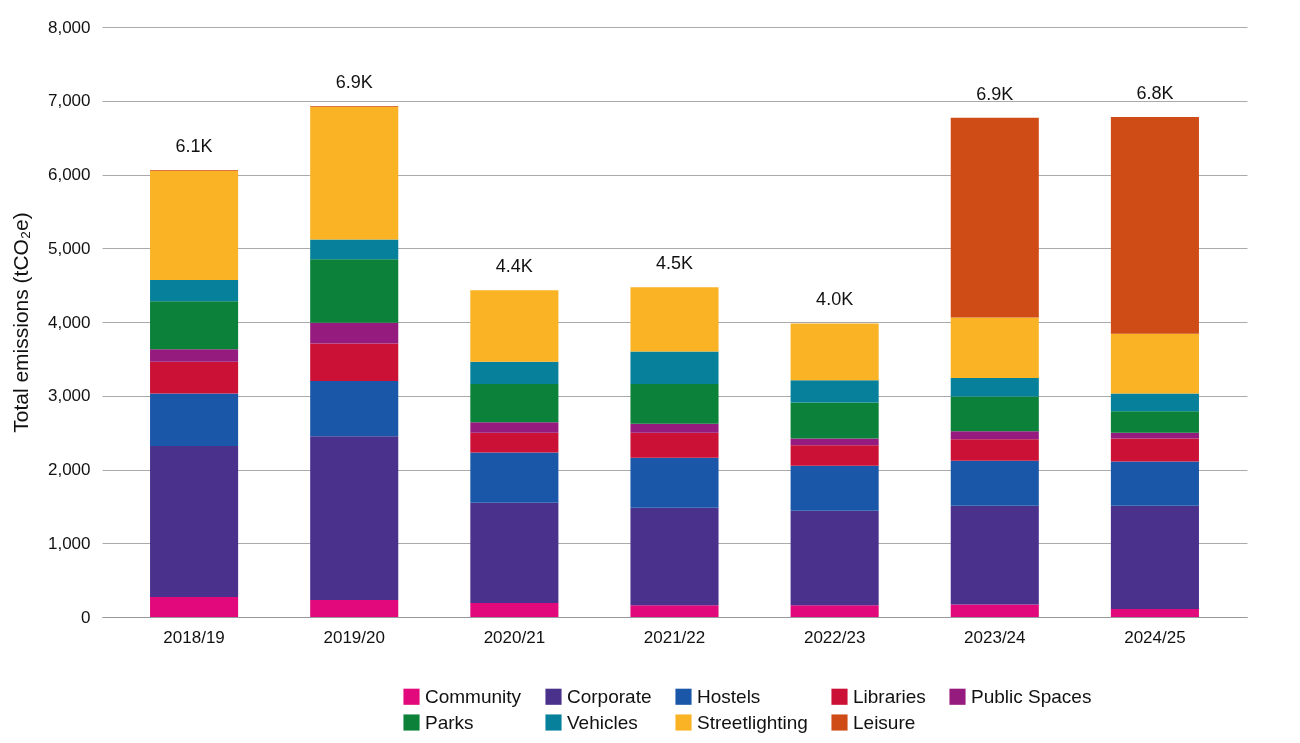  I want to click on x-tick-label: 2023/24, so click(995, 637).